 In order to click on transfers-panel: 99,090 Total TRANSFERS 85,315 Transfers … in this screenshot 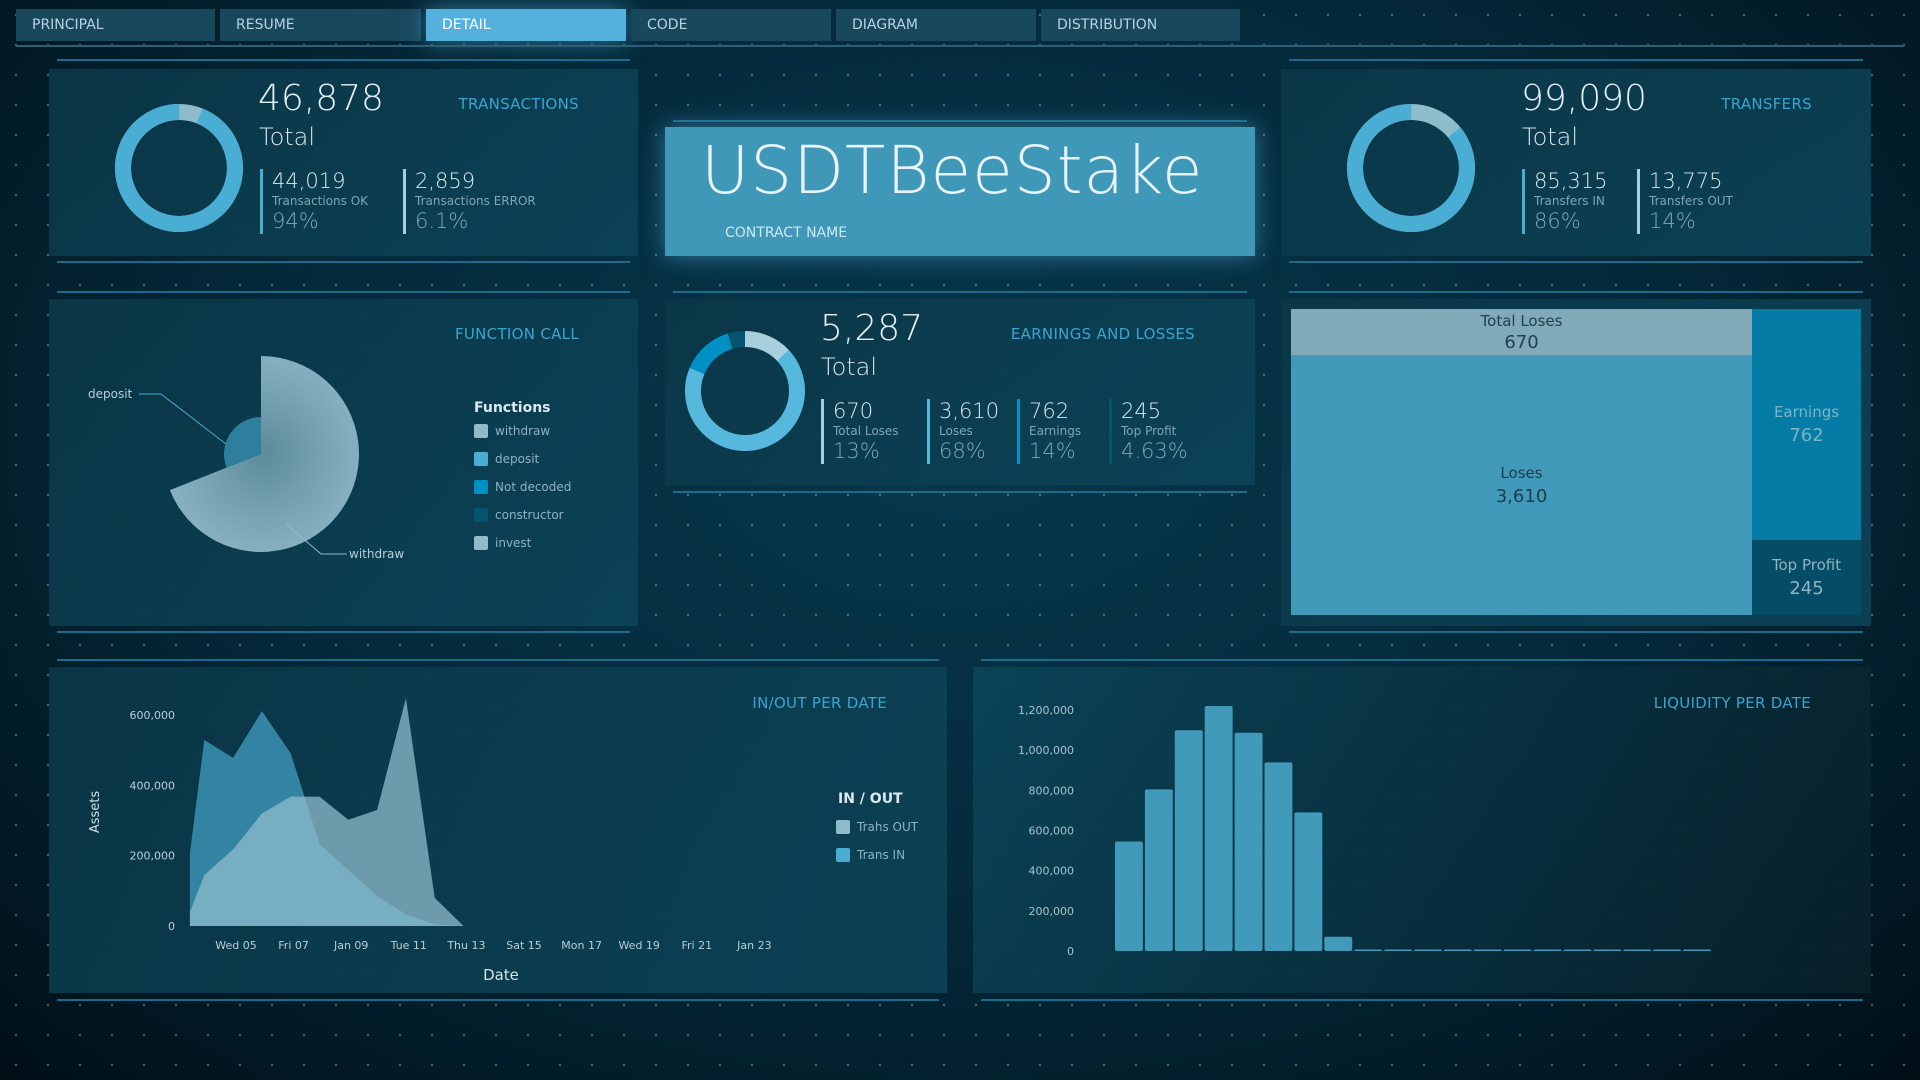, I will do `click(1576, 162)`.